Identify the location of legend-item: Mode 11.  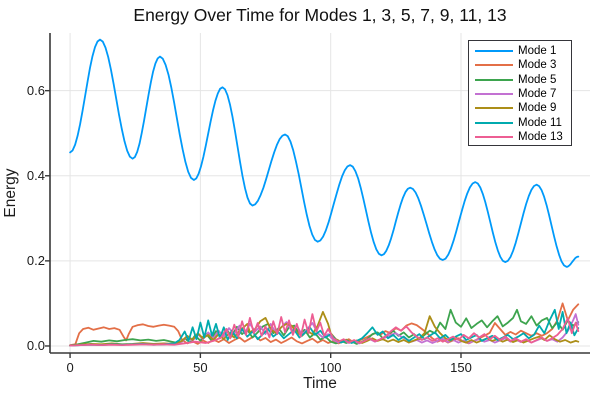
(523, 122).